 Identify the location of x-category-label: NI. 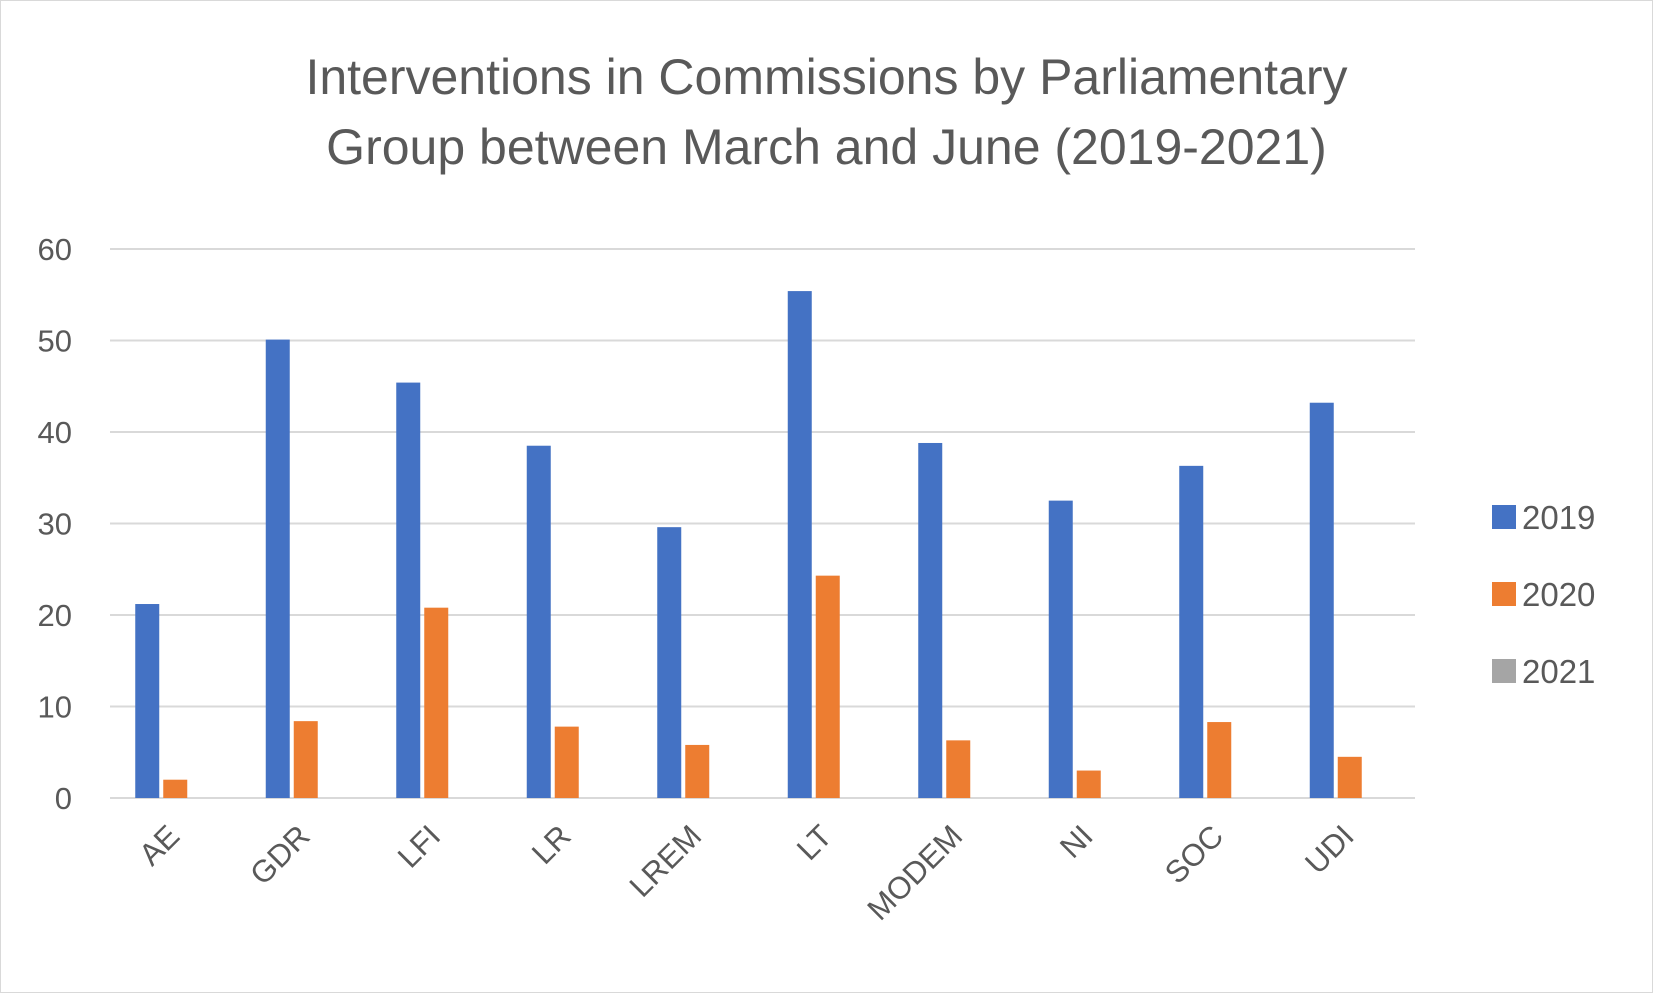
(1076, 841).